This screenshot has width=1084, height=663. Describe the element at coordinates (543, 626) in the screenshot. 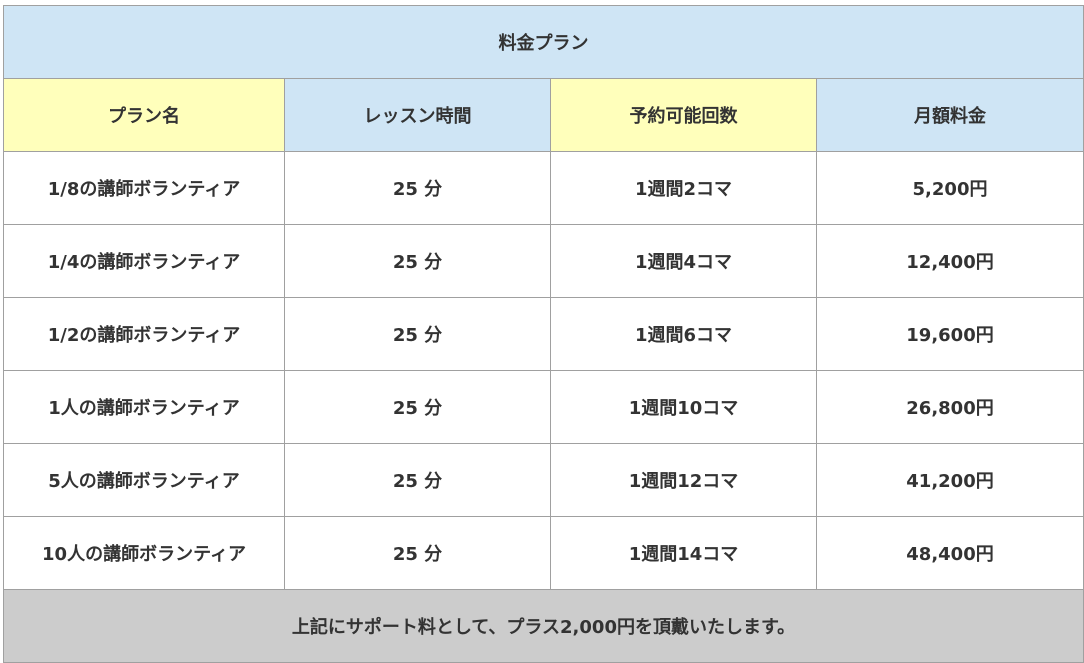

I see `footer-note: 上記にサポート料として、プラス2,000円を頂戴いたします。` at that location.